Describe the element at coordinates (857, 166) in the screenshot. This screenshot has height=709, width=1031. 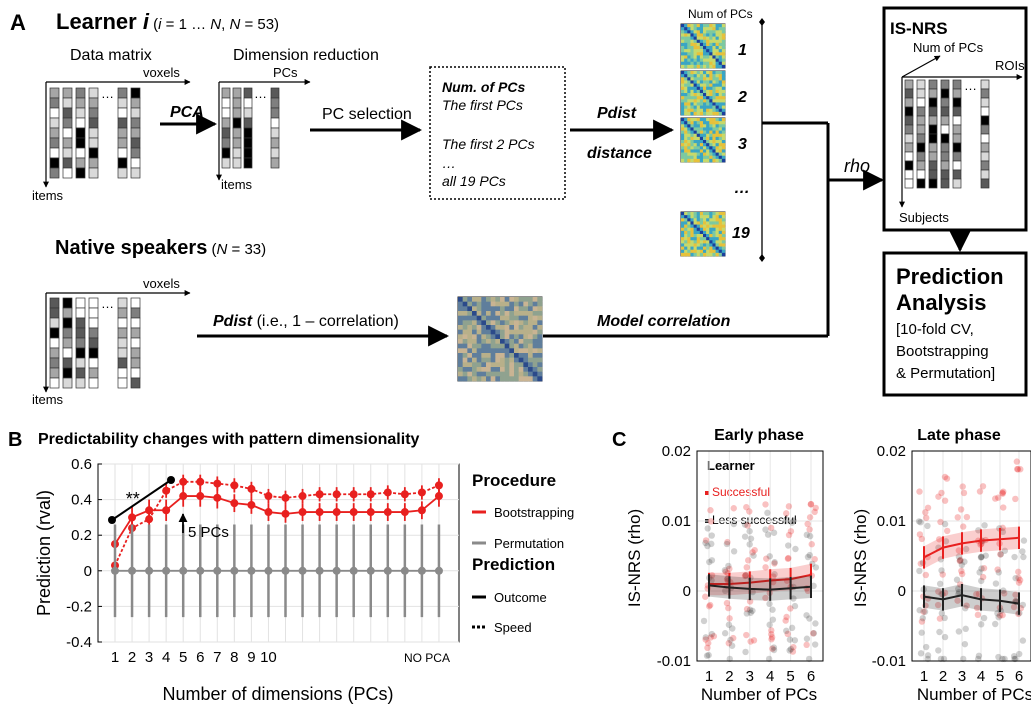
I see `rho-label: rho` at that location.